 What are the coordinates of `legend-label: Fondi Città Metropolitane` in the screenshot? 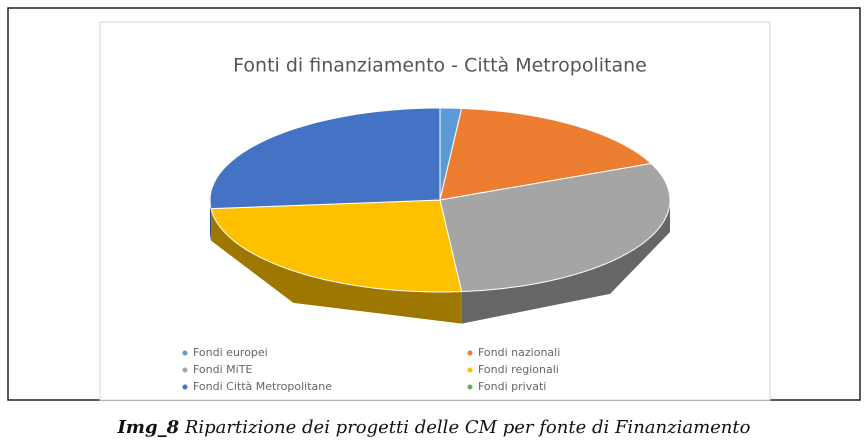 It's located at (262, 386).